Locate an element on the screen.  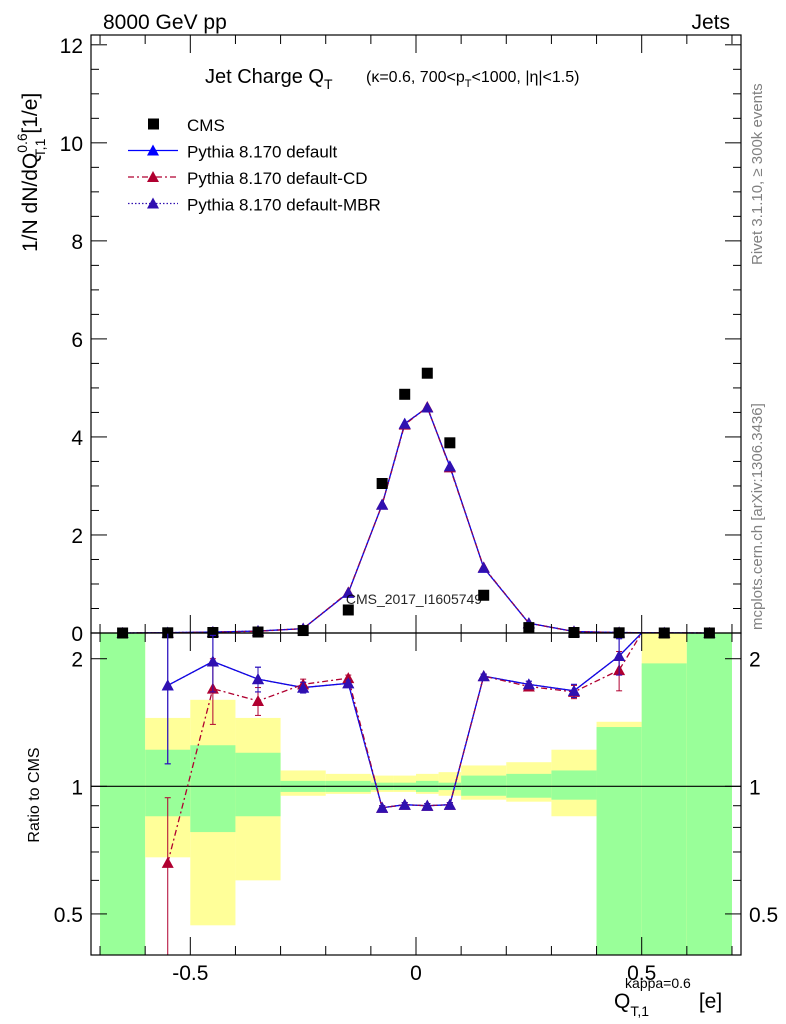
x-axis-label-sub: T,1 is located at coordinates (639, 1011).